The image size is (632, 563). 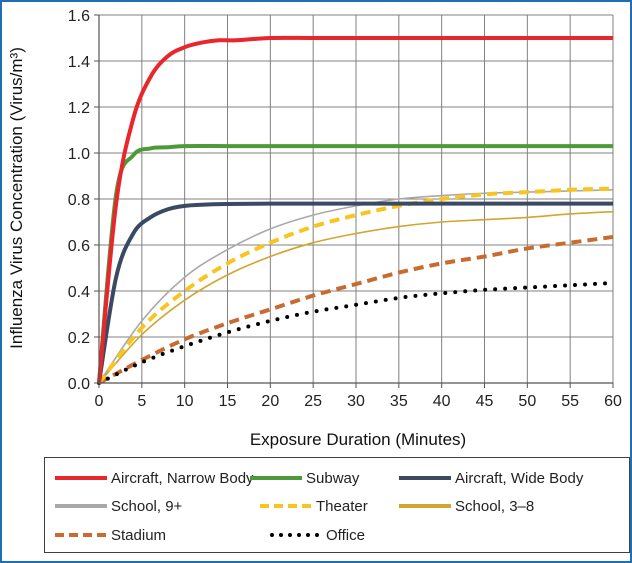 I want to click on legend-item-subway: Subway, so click(x=303, y=478).